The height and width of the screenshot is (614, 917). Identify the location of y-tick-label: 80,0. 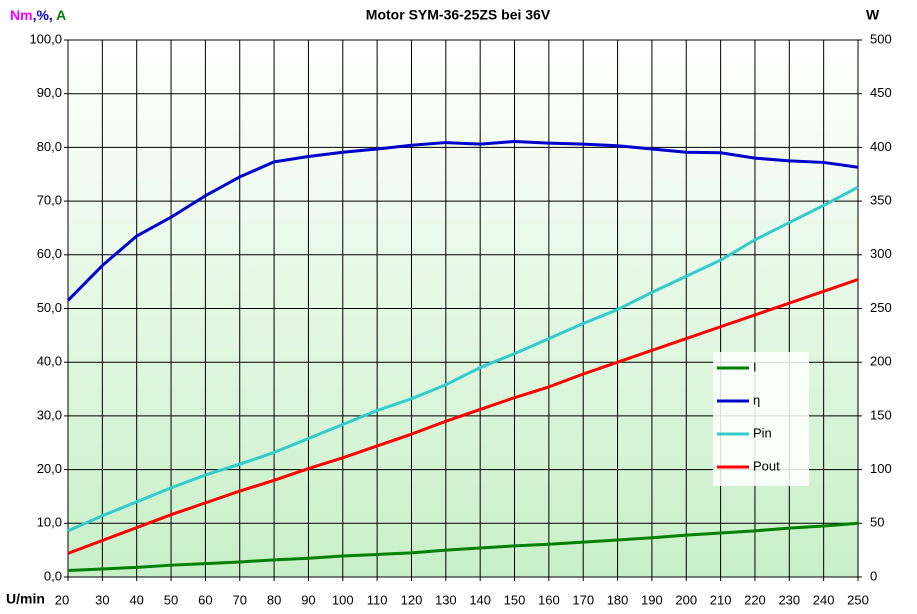
(49, 146).